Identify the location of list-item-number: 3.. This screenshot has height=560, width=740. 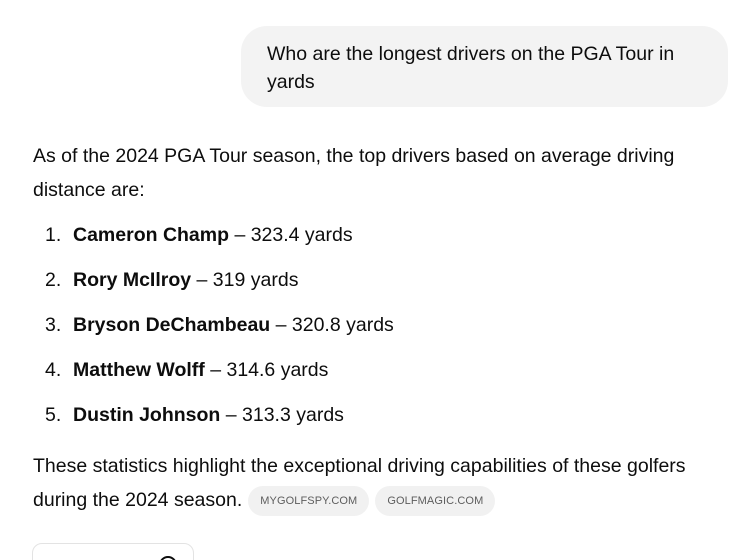
(53, 325).